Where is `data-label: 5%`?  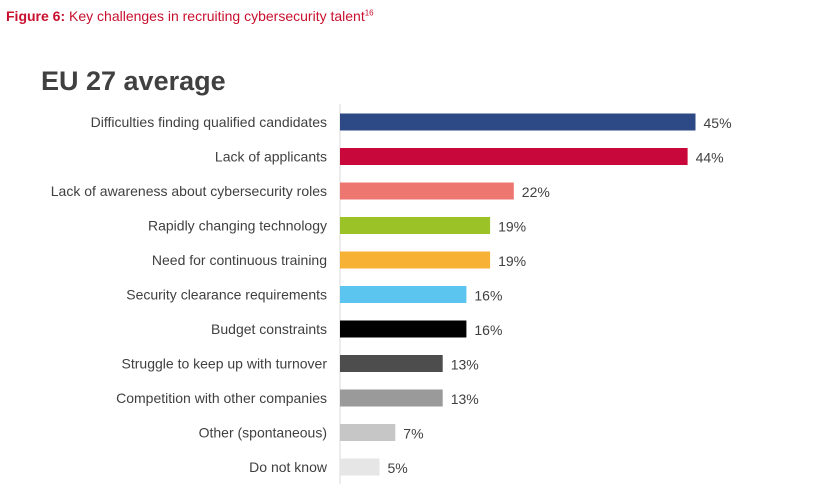 data-label: 5% is located at coordinates (398, 468).